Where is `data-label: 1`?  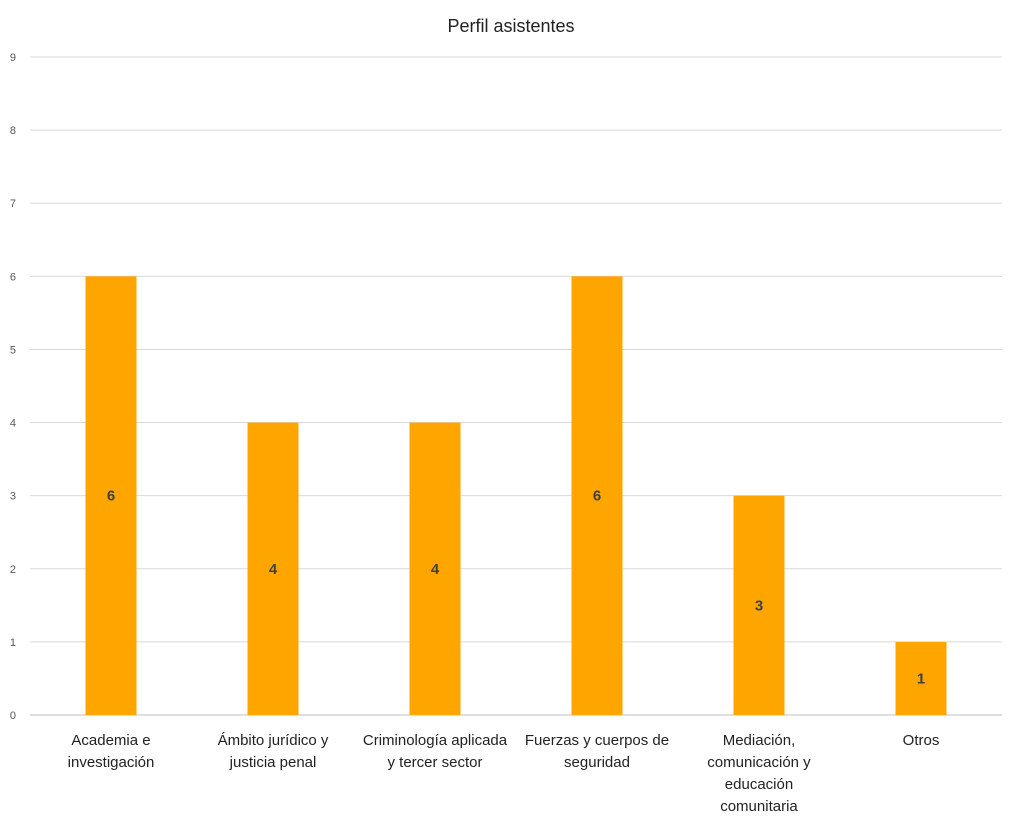 data-label: 1 is located at coordinates (921, 678).